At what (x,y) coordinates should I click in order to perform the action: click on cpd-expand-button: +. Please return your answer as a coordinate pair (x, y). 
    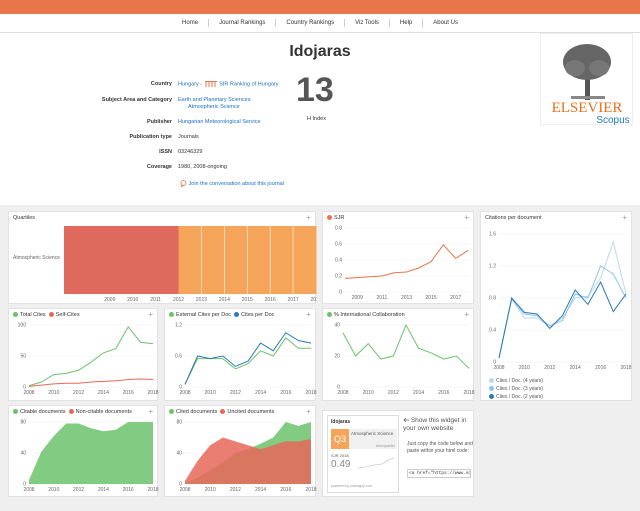
    Looking at the image, I should click on (624, 217).